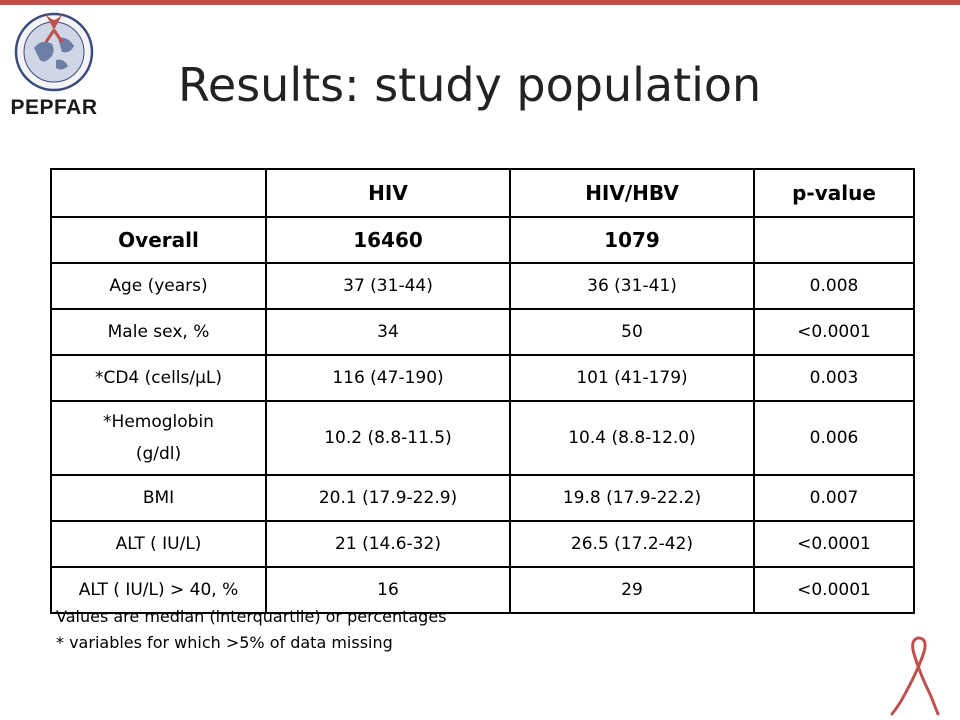  Describe the element at coordinates (158, 590) in the screenshot. I see `table-cell: ALT ( IU/L) > 40, %` at that location.